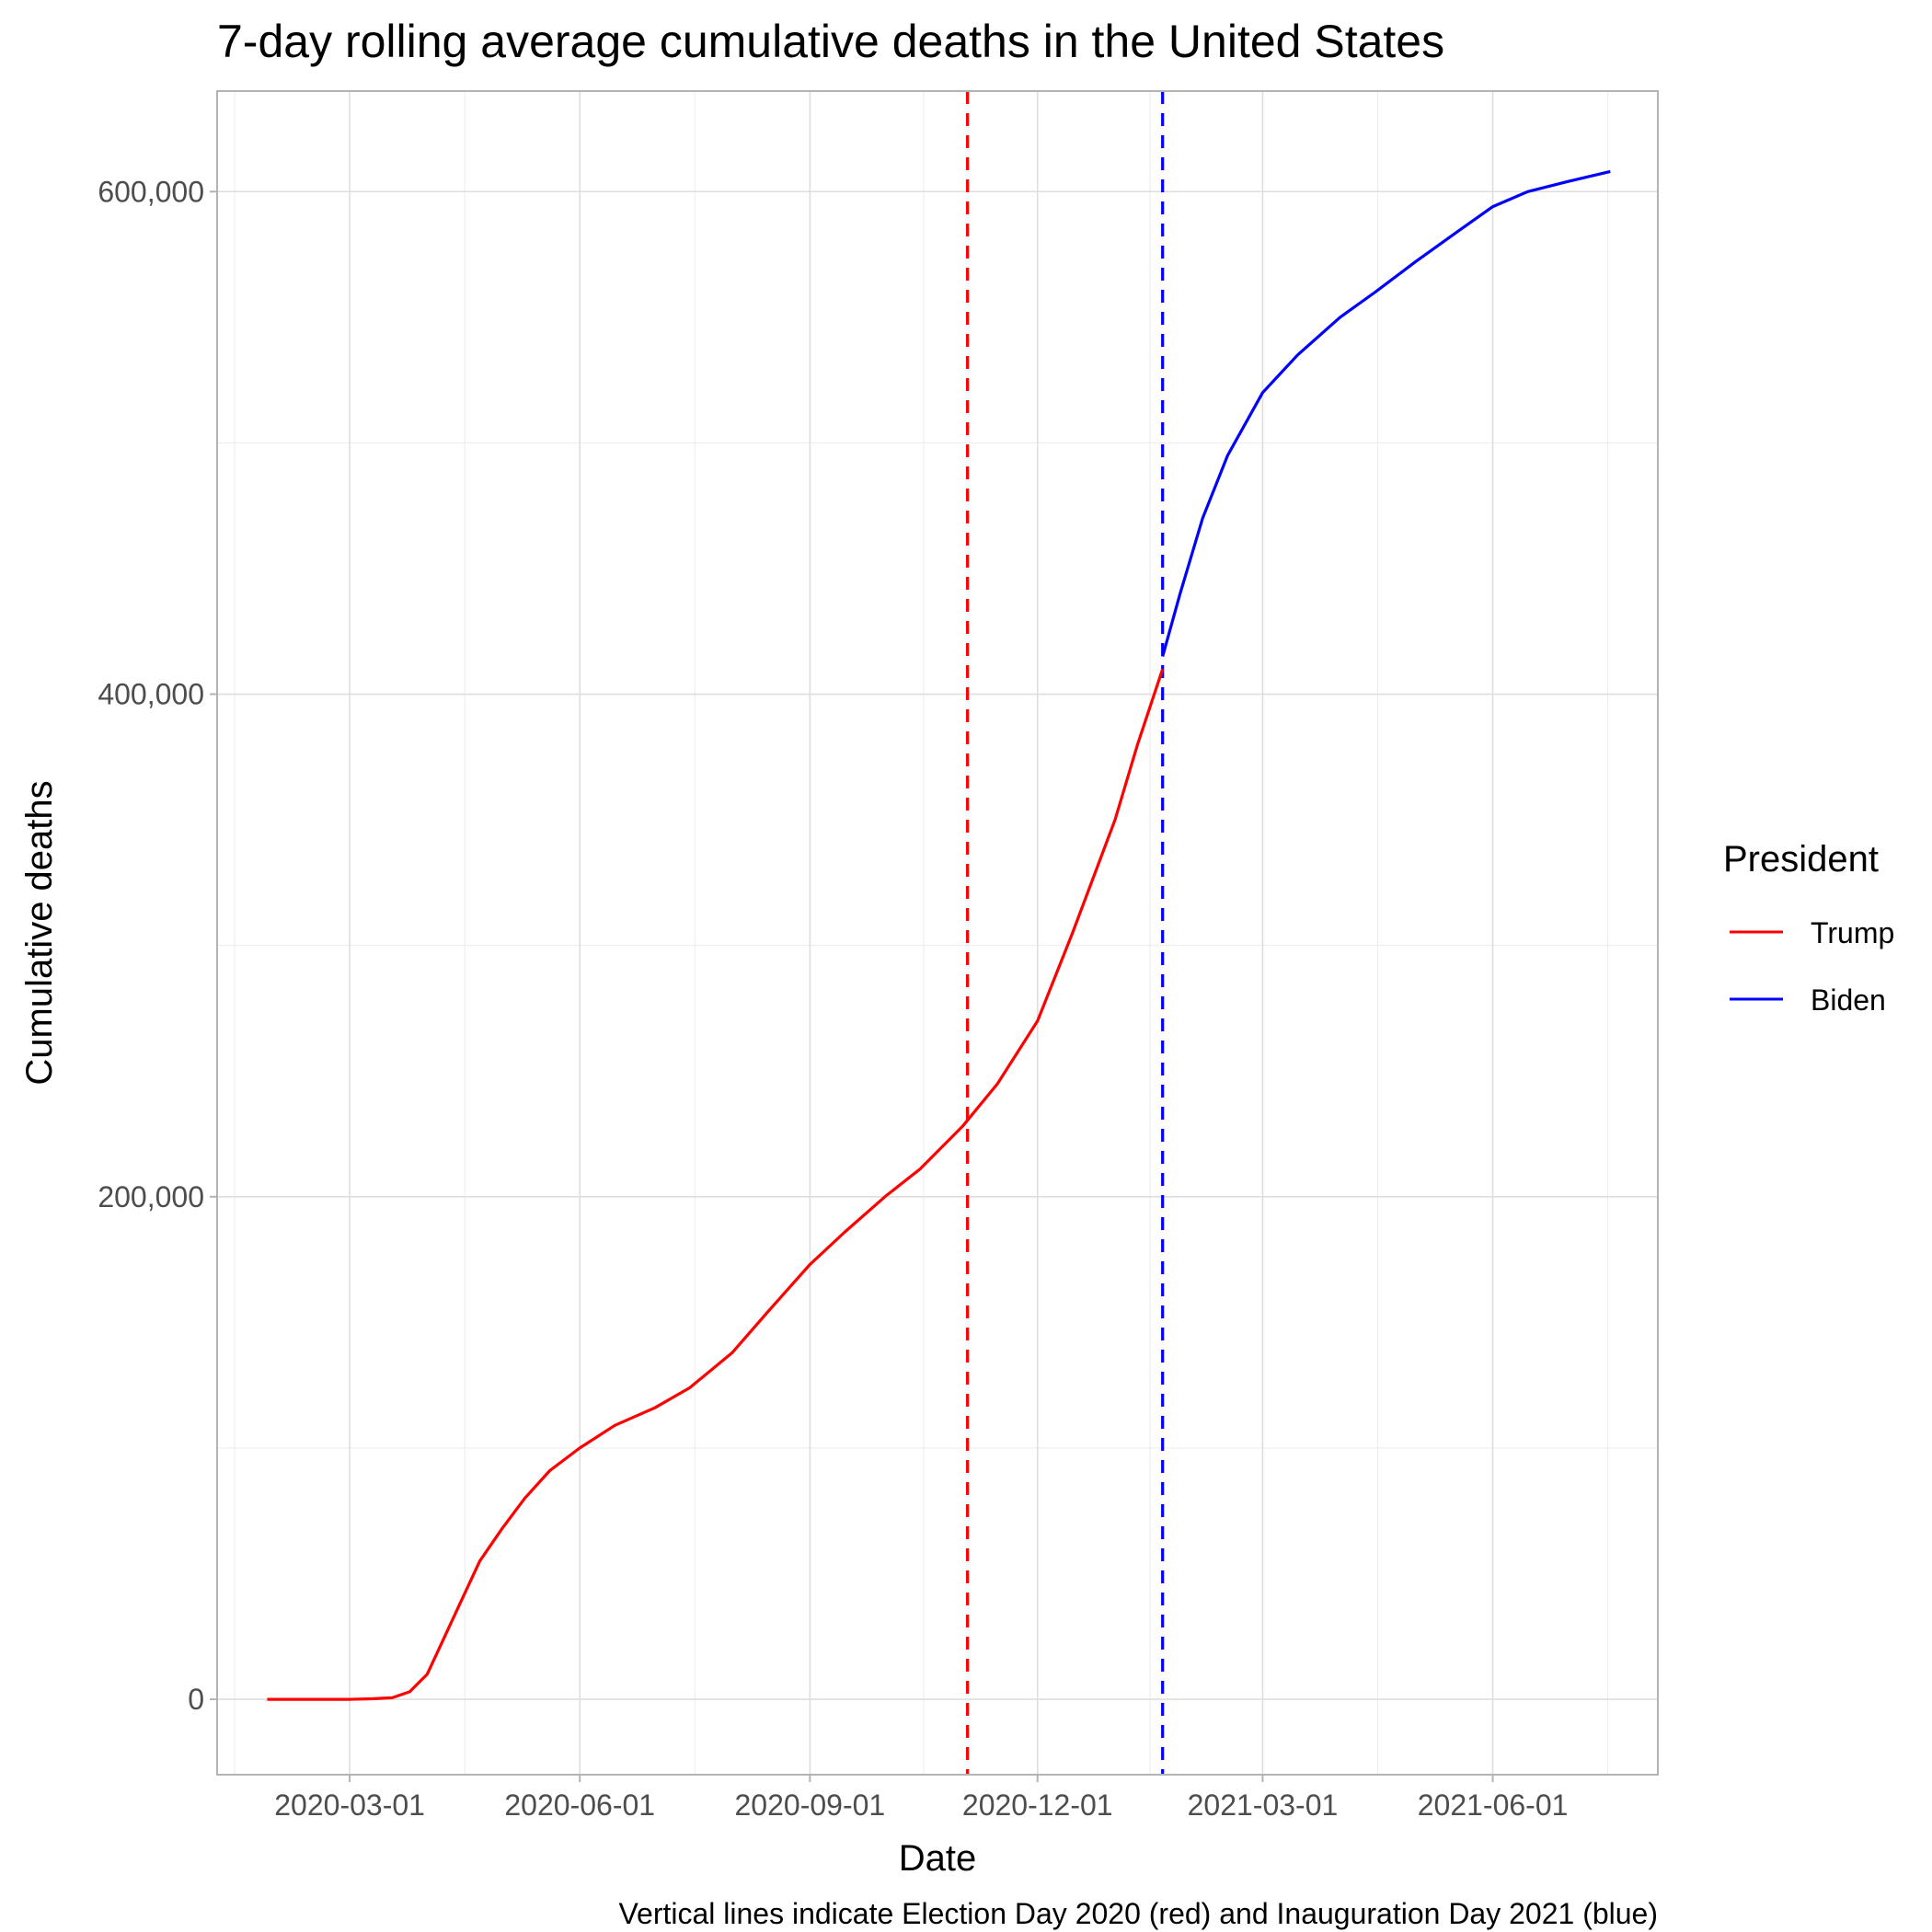 This screenshot has width=1932, height=1932. What do you see at coordinates (196, 1699) in the screenshot?
I see `y-tick-label: 0` at bounding box center [196, 1699].